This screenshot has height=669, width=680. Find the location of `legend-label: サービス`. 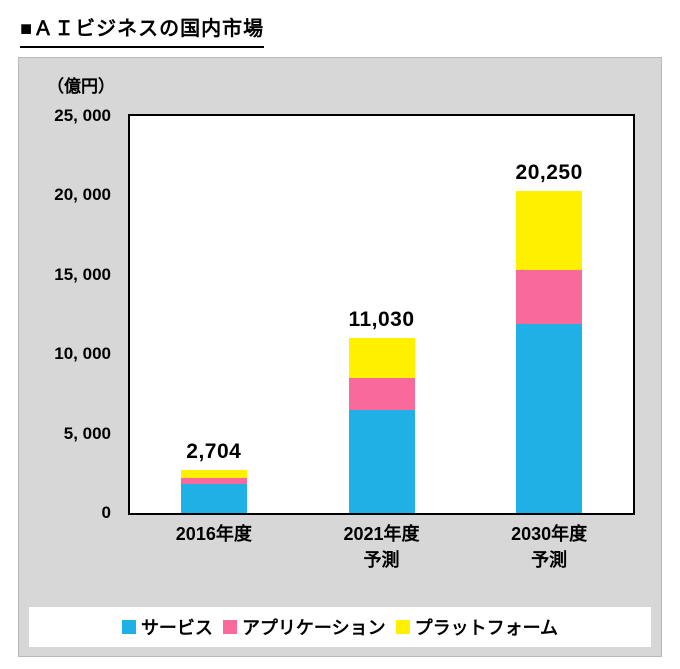

legend-label: サービス is located at coordinates (176, 628).